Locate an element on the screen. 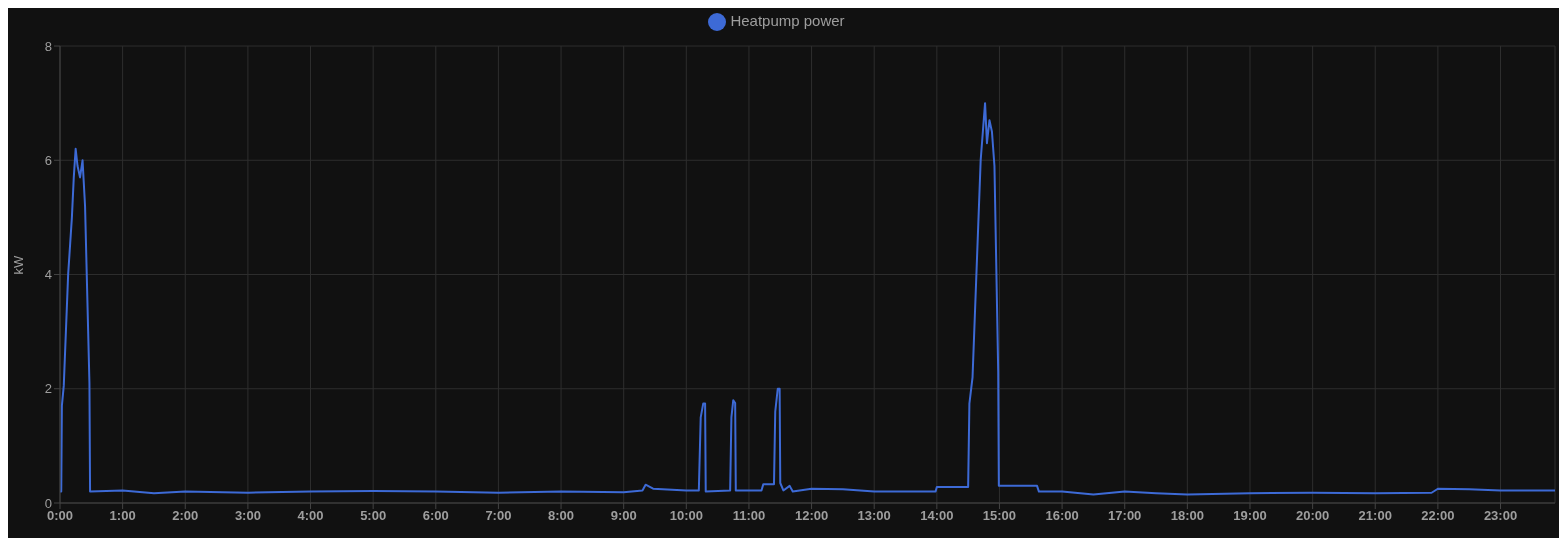  x-tick-label: 18:00 is located at coordinates (1187, 516).